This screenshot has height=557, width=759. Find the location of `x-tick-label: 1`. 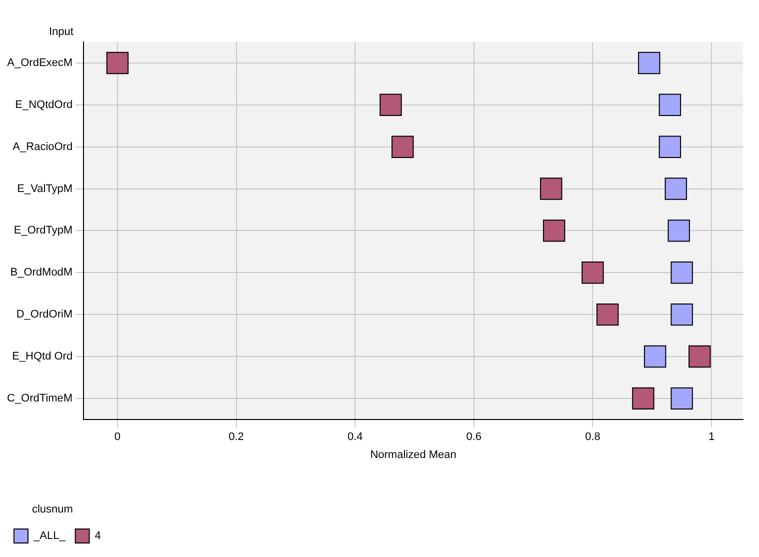

x-tick-label: 1 is located at coordinates (711, 437).